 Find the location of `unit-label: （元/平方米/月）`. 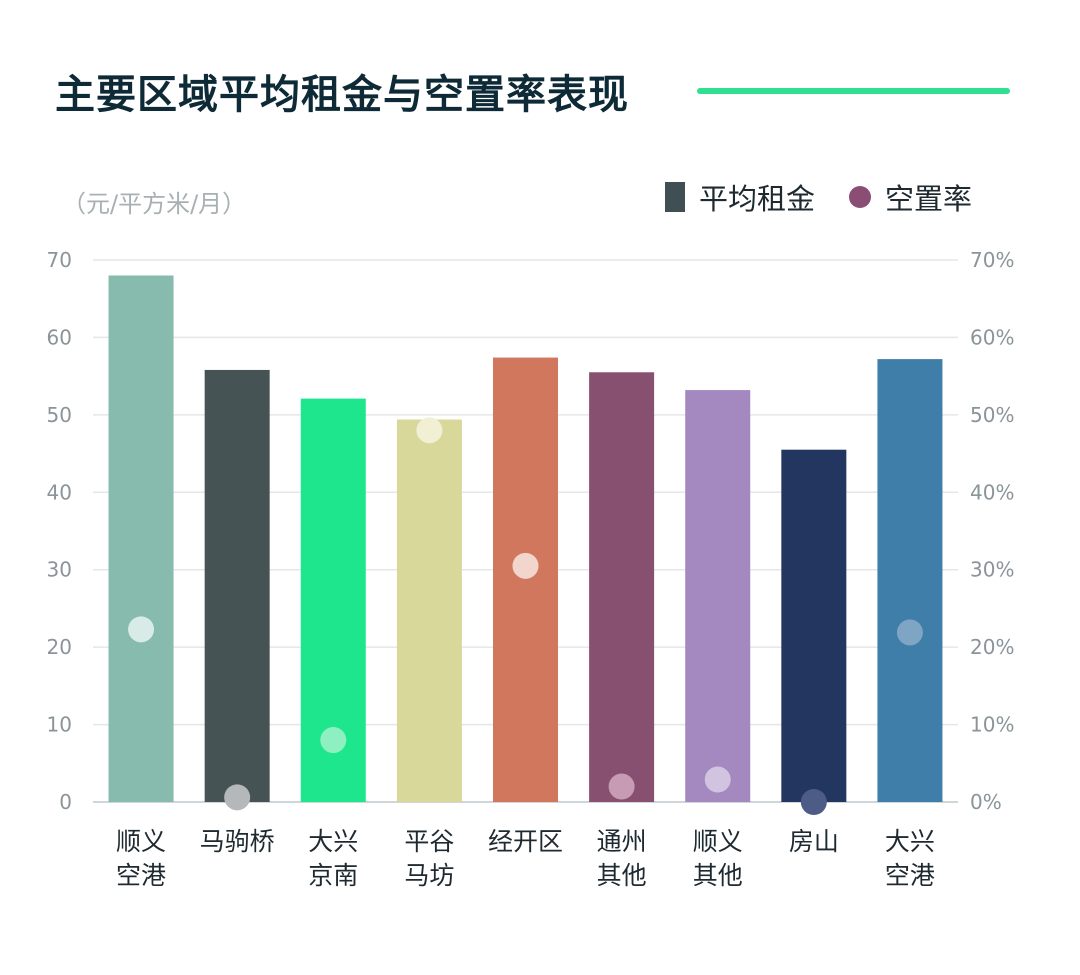

unit-label: （元/平方米/月） is located at coordinates (154, 204).